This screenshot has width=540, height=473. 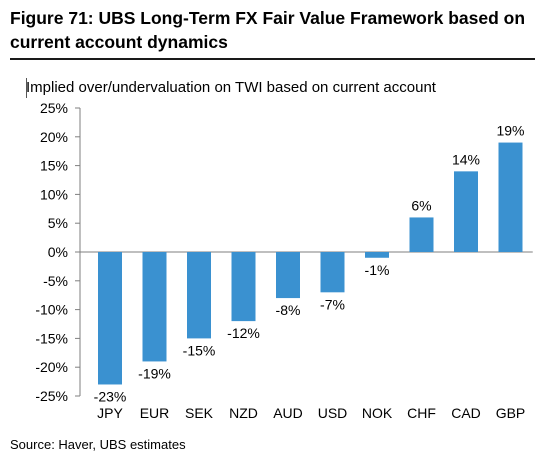 I want to click on x-tick-label-nzd: NZD, so click(x=243, y=413).